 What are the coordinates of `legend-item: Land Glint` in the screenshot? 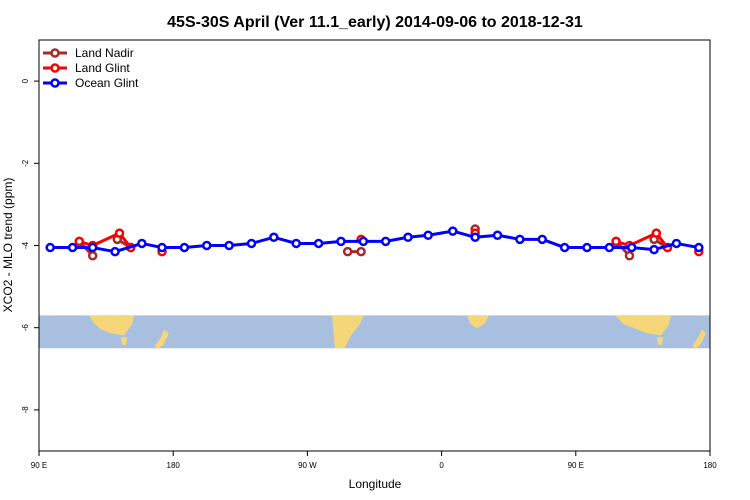 It's located at (86, 68).